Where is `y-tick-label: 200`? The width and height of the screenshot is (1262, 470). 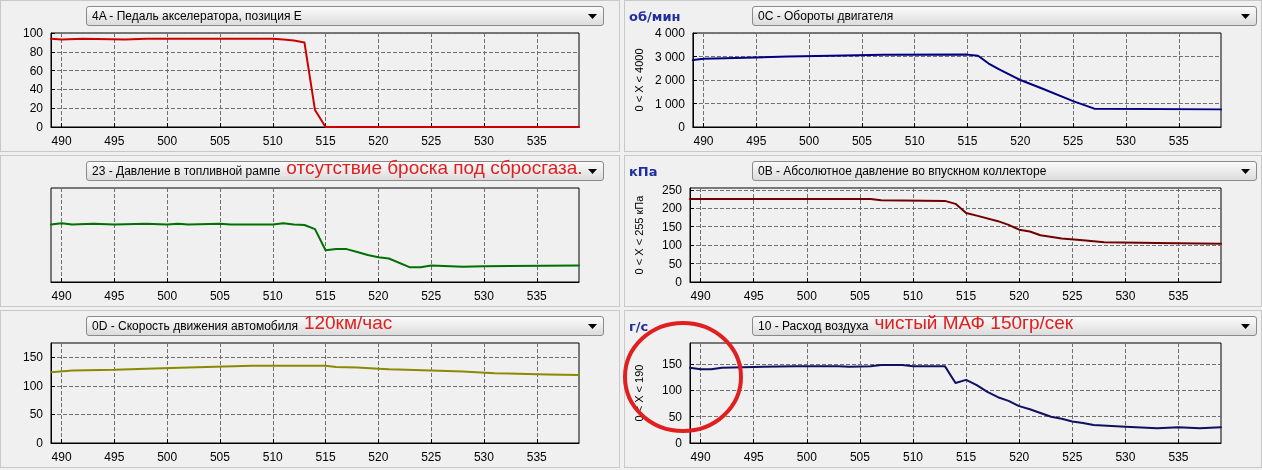 y-tick-label: 200 is located at coordinates (672, 208).